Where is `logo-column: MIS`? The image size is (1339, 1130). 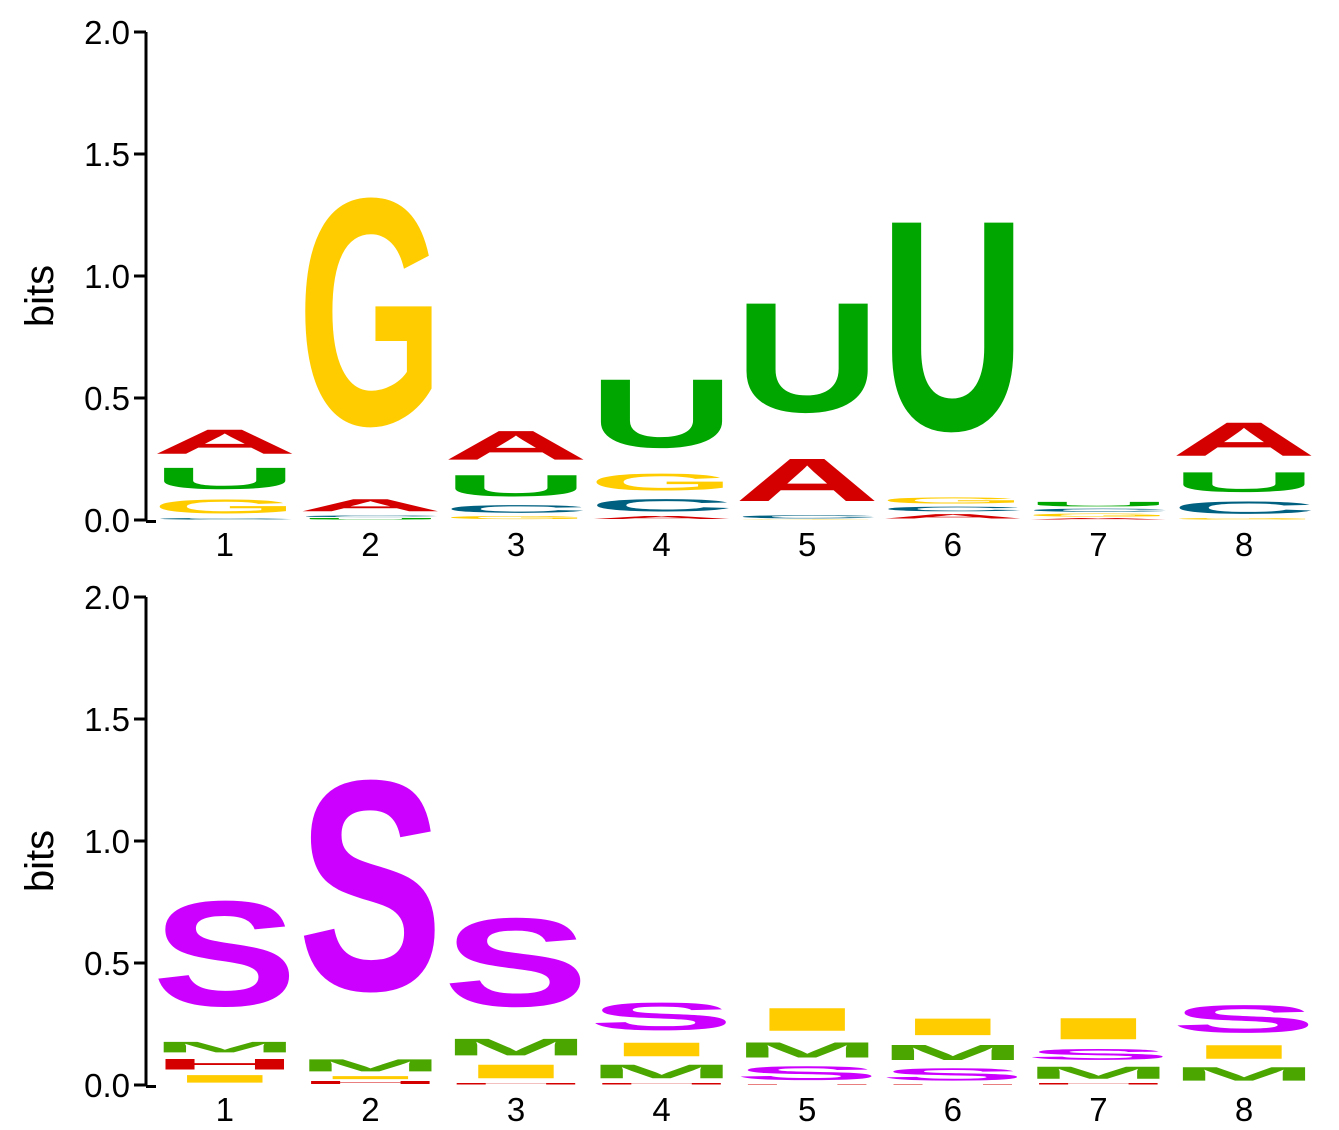
logo-column: MIS is located at coordinates (1244, 1041).